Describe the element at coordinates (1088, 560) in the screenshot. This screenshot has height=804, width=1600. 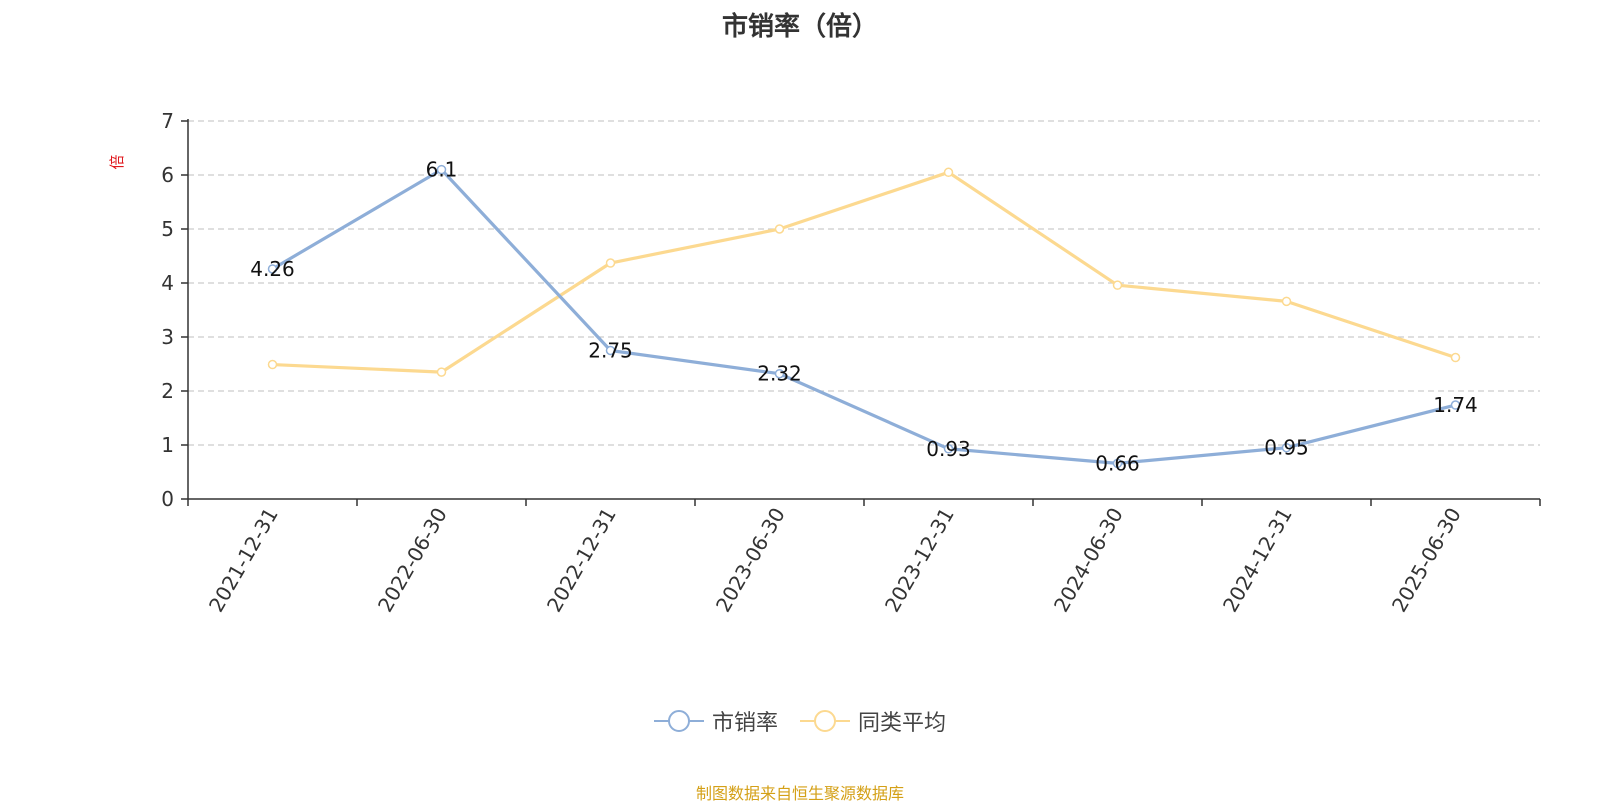
I see `x-tick-label: 2024-06-30` at that location.